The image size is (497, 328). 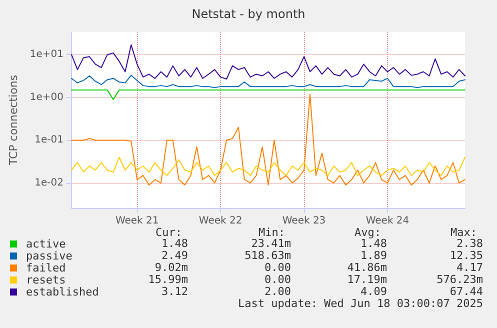 What do you see at coordinates (49, 256) in the screenshot?
I see `legend-label: passive` at bounding box center [49, 256].